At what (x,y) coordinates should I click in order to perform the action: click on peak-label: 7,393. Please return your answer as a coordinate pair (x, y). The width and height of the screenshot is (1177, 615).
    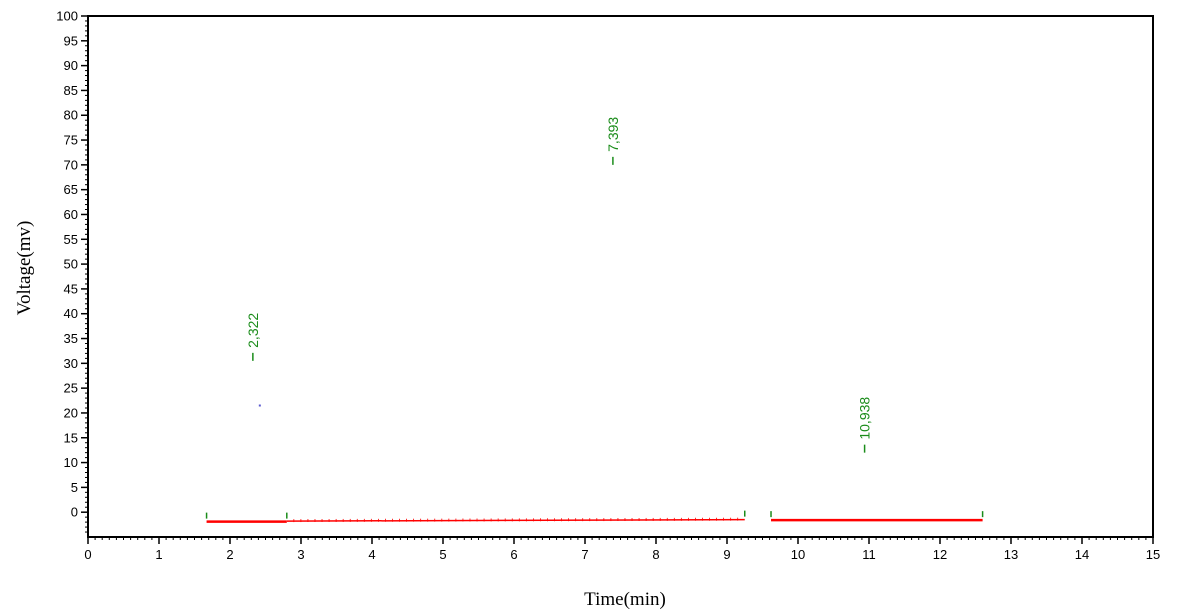
    Looking at the image, I should click on (613, 141).